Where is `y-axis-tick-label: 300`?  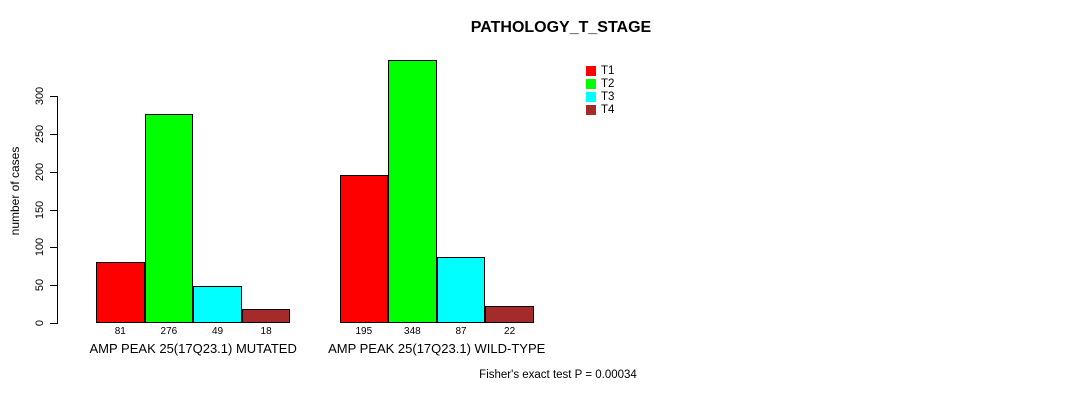 y-axis-tick-label: 300 is located at coordinates (40, 96).